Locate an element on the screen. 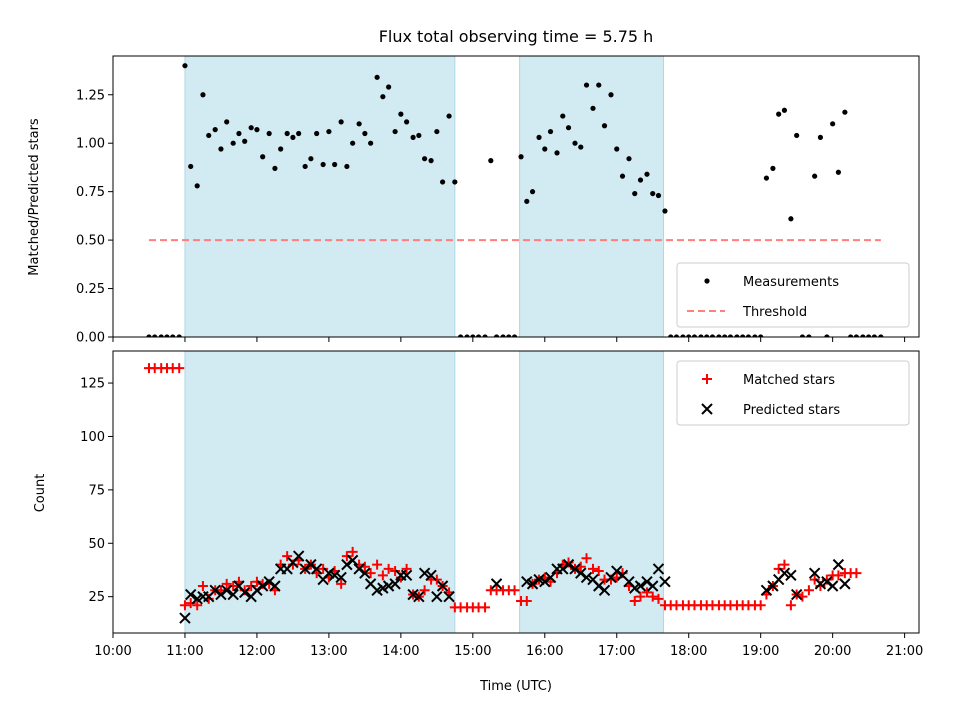 This screenshot has width=960, height=720. top-y-tick-label: 0.75 is located at coordinates (90, 192).